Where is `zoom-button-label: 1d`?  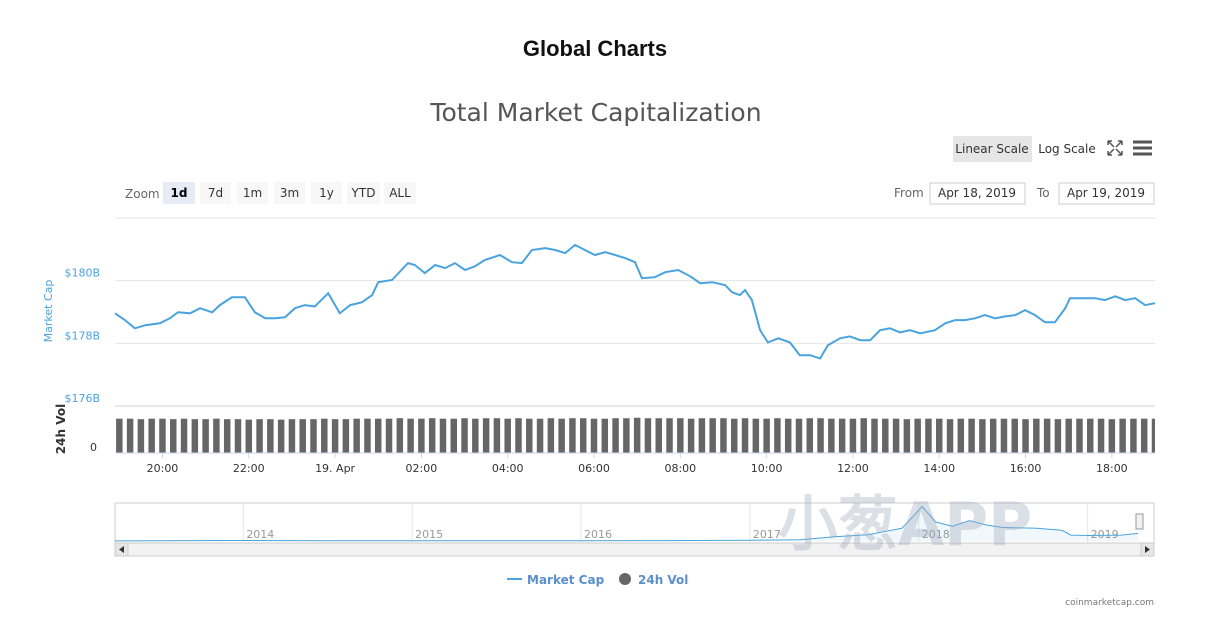 zoom-button-label: 1d is located at coordinates (179, 193).